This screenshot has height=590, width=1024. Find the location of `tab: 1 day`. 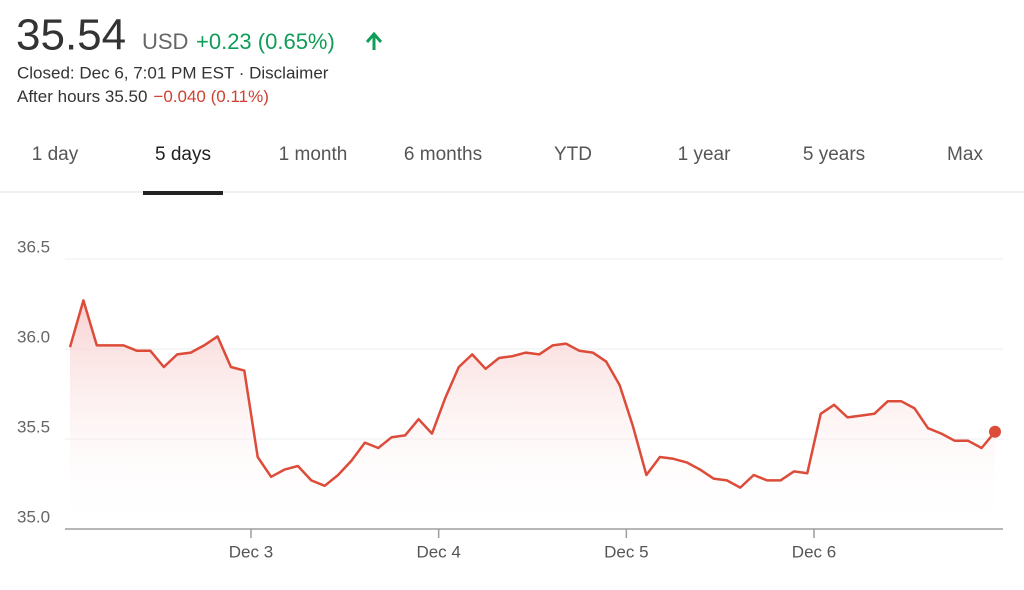

tab: 1 day is located at coordinates (55, 154).